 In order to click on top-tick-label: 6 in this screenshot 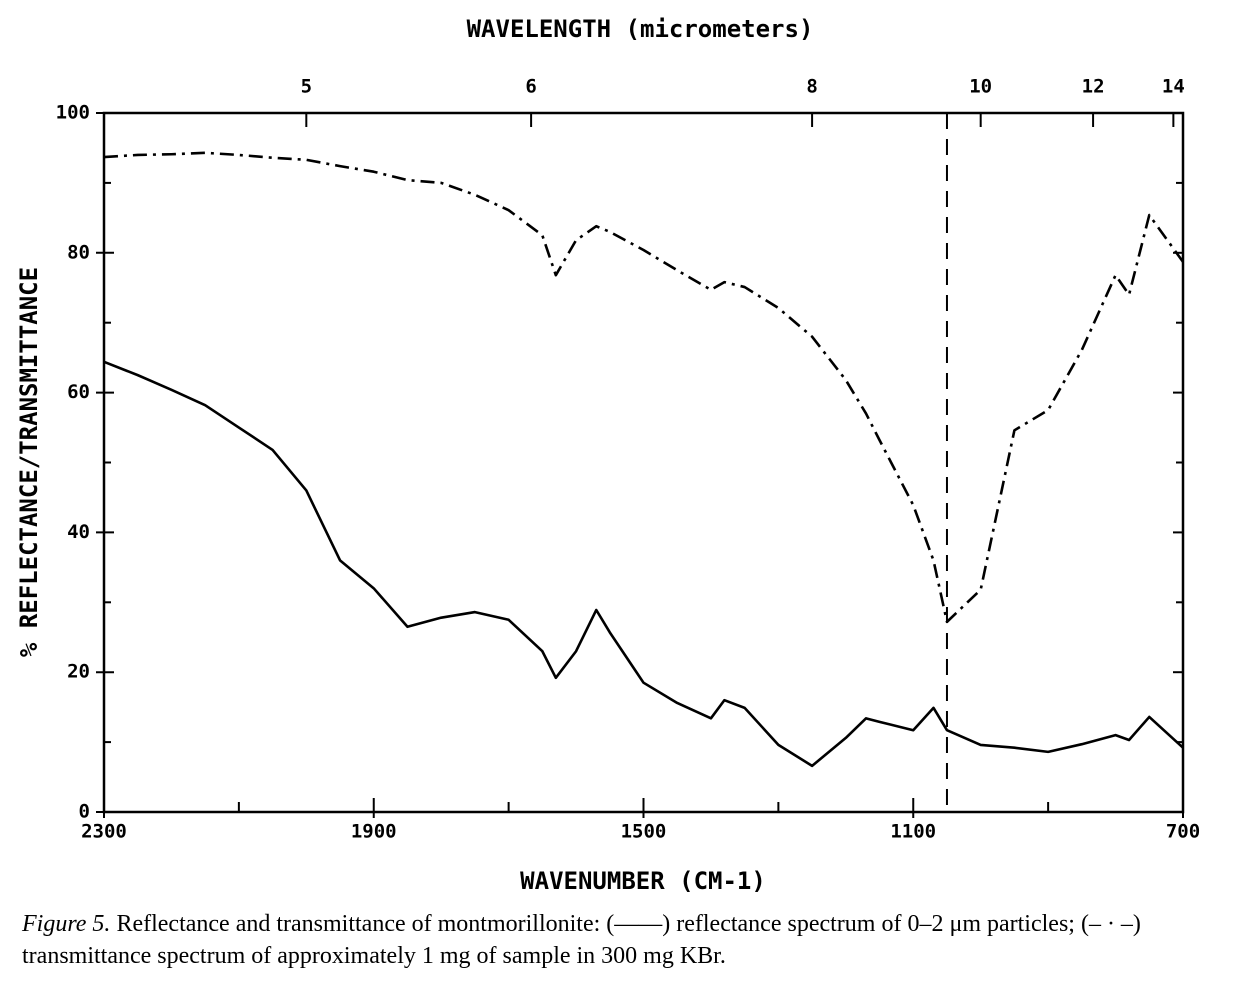, I will do `click(530, 87)`.